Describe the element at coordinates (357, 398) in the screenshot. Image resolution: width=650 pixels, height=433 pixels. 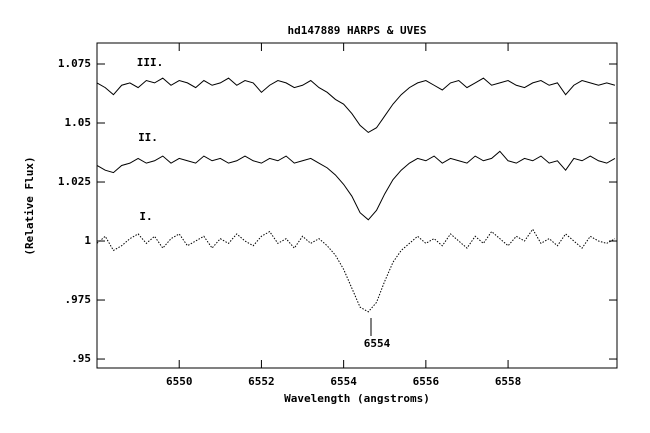
I see `x-axis-label: Wavelength (angstroms)` at that location.